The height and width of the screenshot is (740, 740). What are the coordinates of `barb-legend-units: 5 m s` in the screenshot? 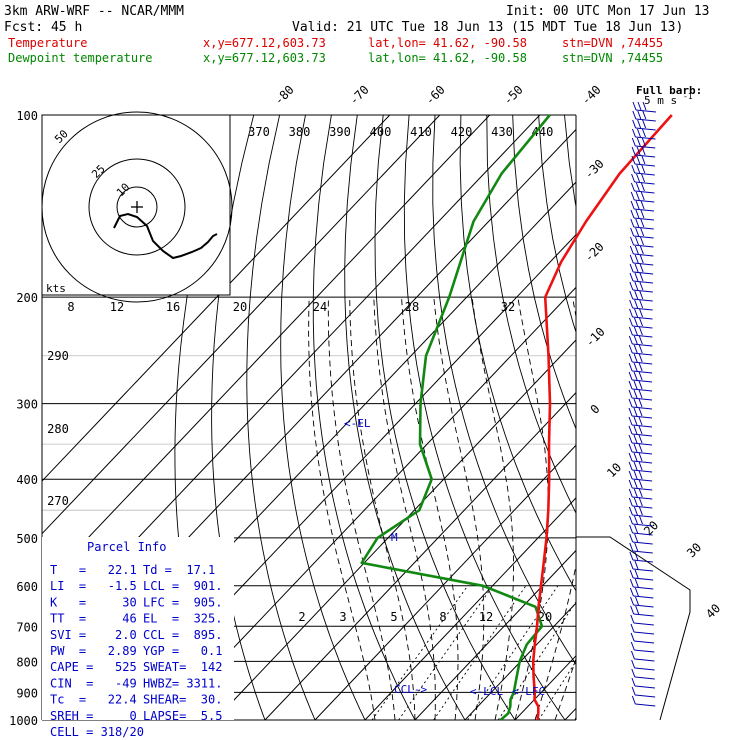 It's located at (660, 100).